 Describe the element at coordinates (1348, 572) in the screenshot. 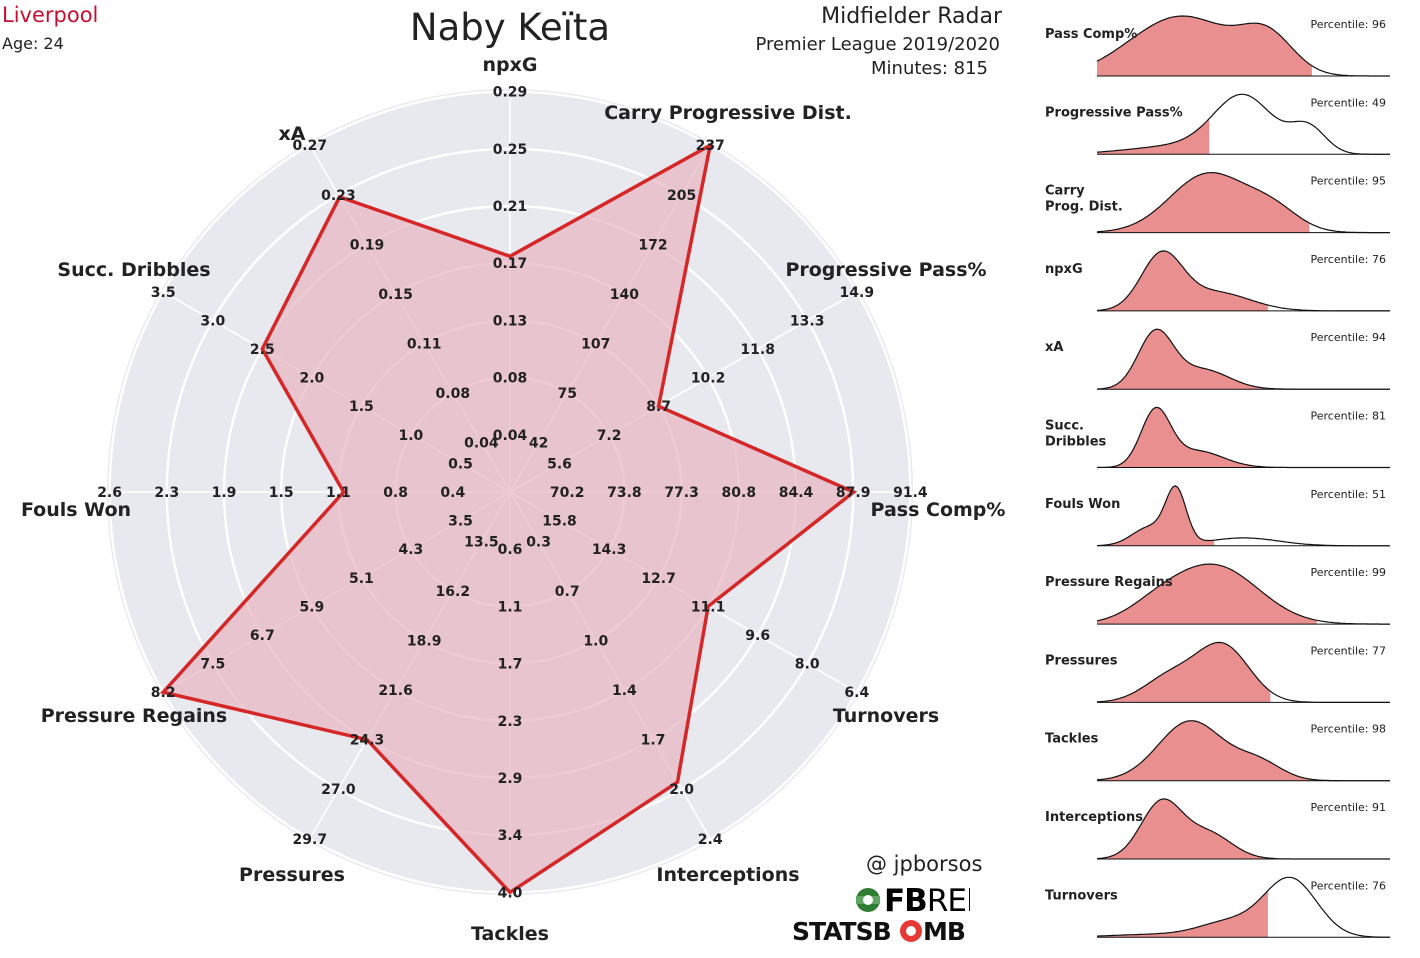

I see `distribution-percentile: Percentile: 99` at that location.